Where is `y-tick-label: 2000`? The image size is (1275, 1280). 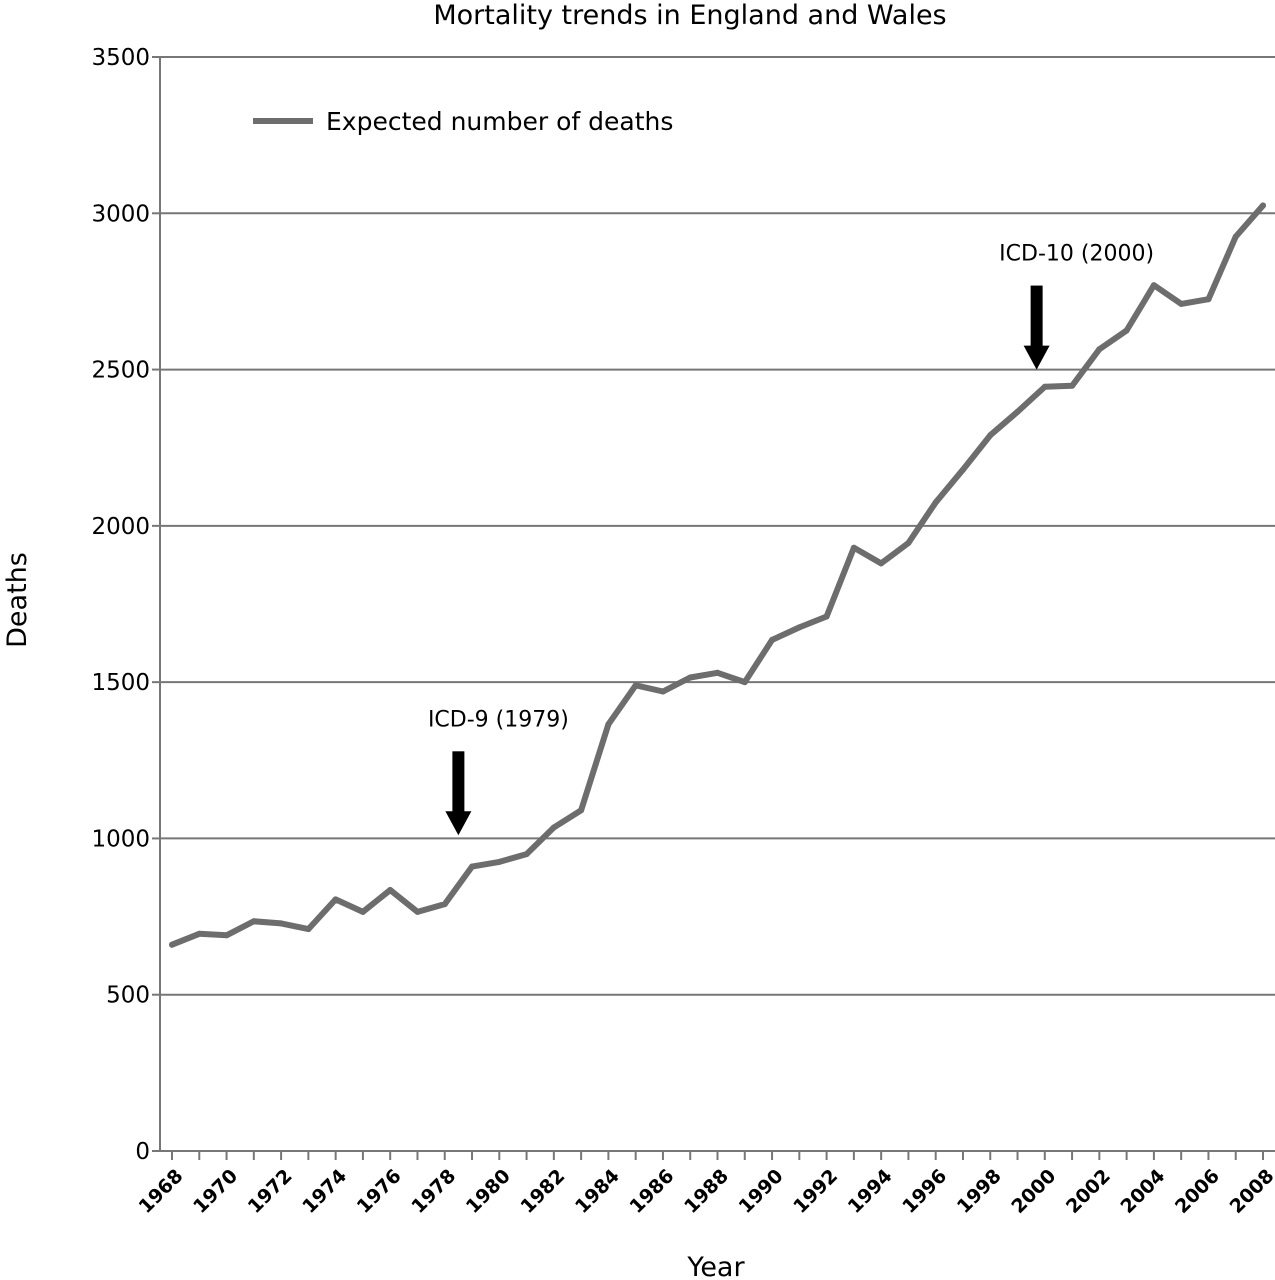
y-tick-label: 2000 is located at coordinates (120, 527).